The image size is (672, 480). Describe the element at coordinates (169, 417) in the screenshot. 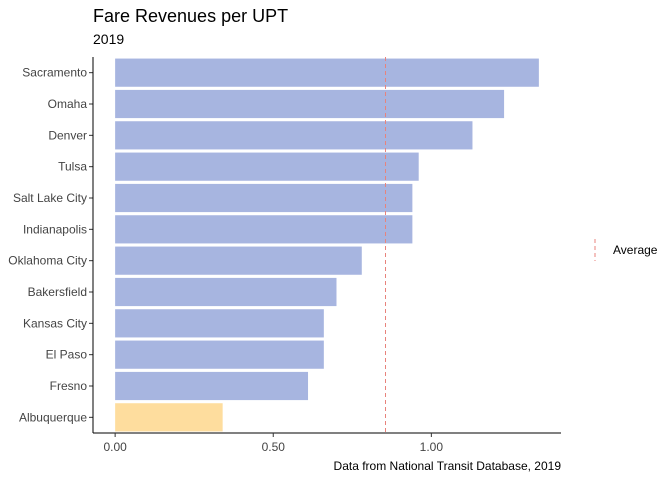

I see `bar-albuquerque` at that location.